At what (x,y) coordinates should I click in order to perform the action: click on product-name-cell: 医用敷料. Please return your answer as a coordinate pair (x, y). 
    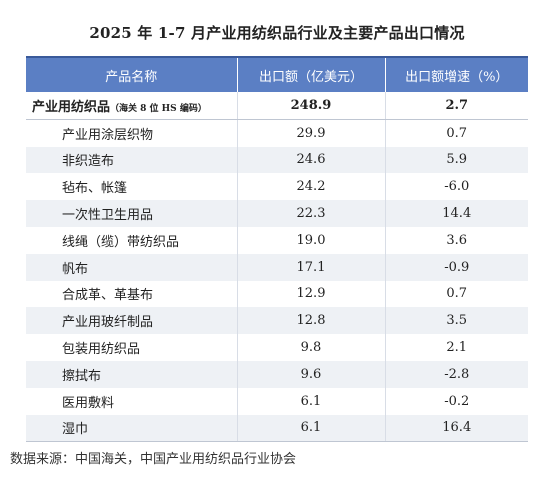
    Looking at the image, I should click on (88, 403).